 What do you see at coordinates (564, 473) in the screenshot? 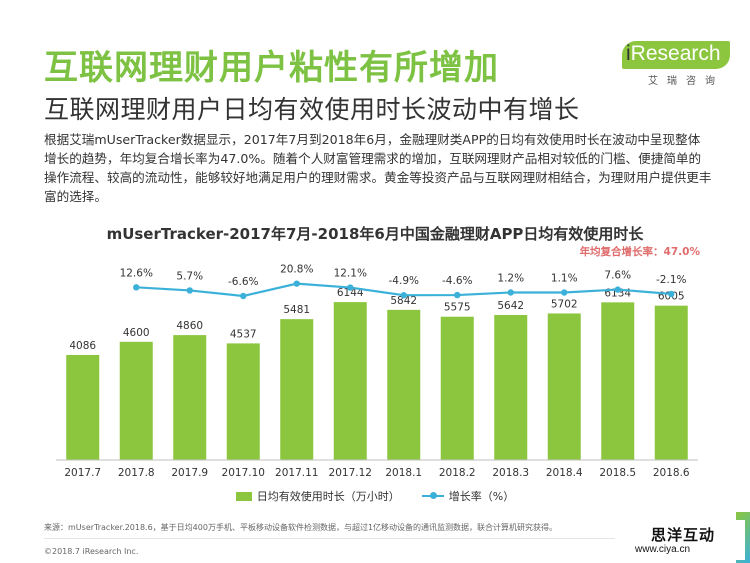
I see `x-tick-label: 2018.4` at bounding box center [564, 473].